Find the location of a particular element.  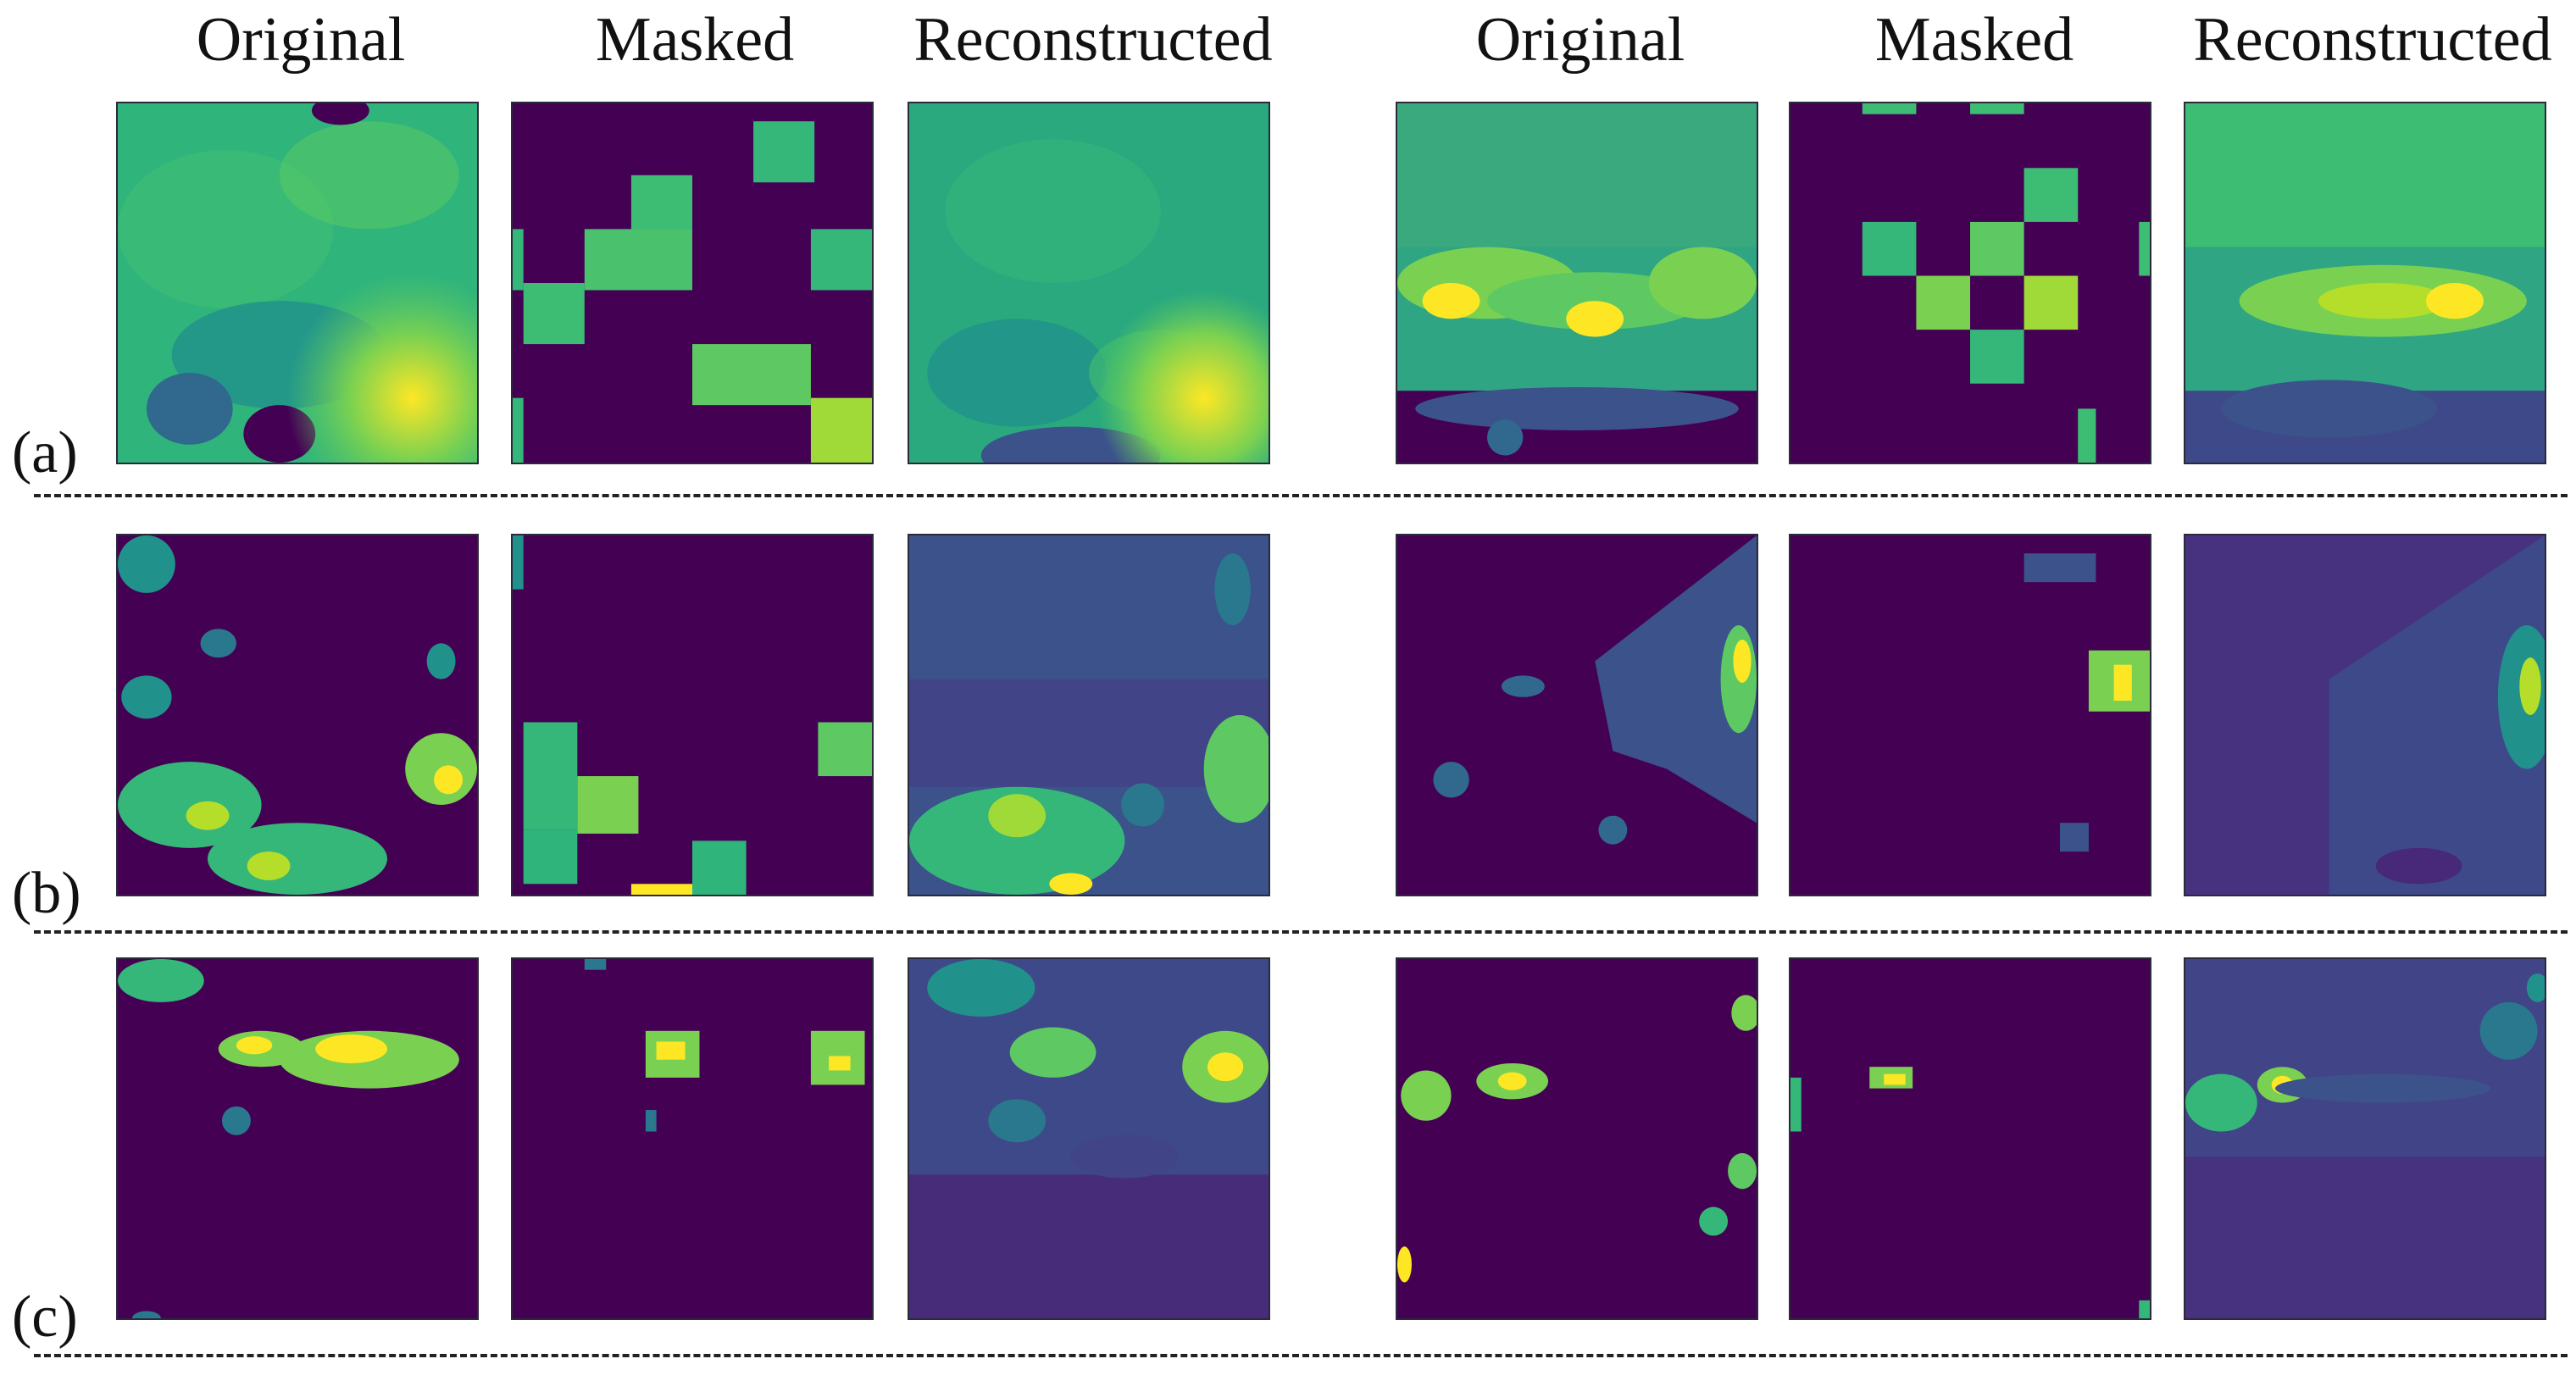

col-title-left-masked: Masked is located at coordinates (695, 40).